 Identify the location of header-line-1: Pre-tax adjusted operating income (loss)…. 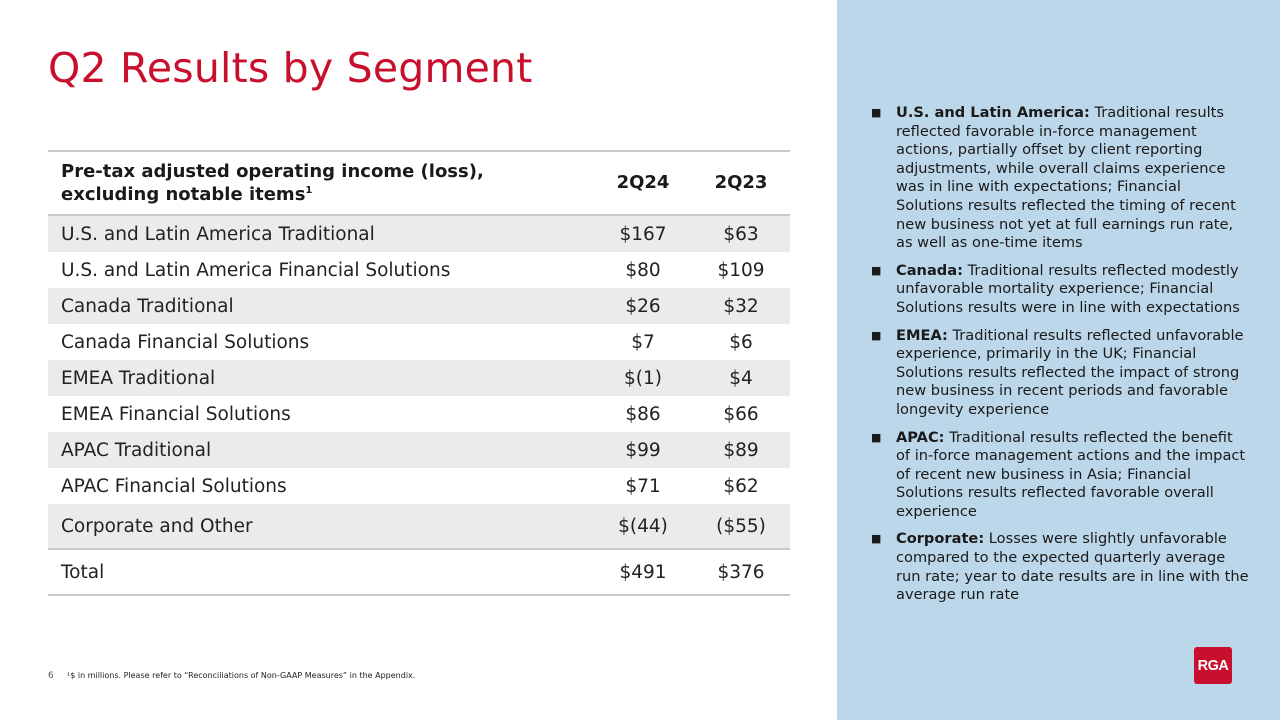
(272, 171).